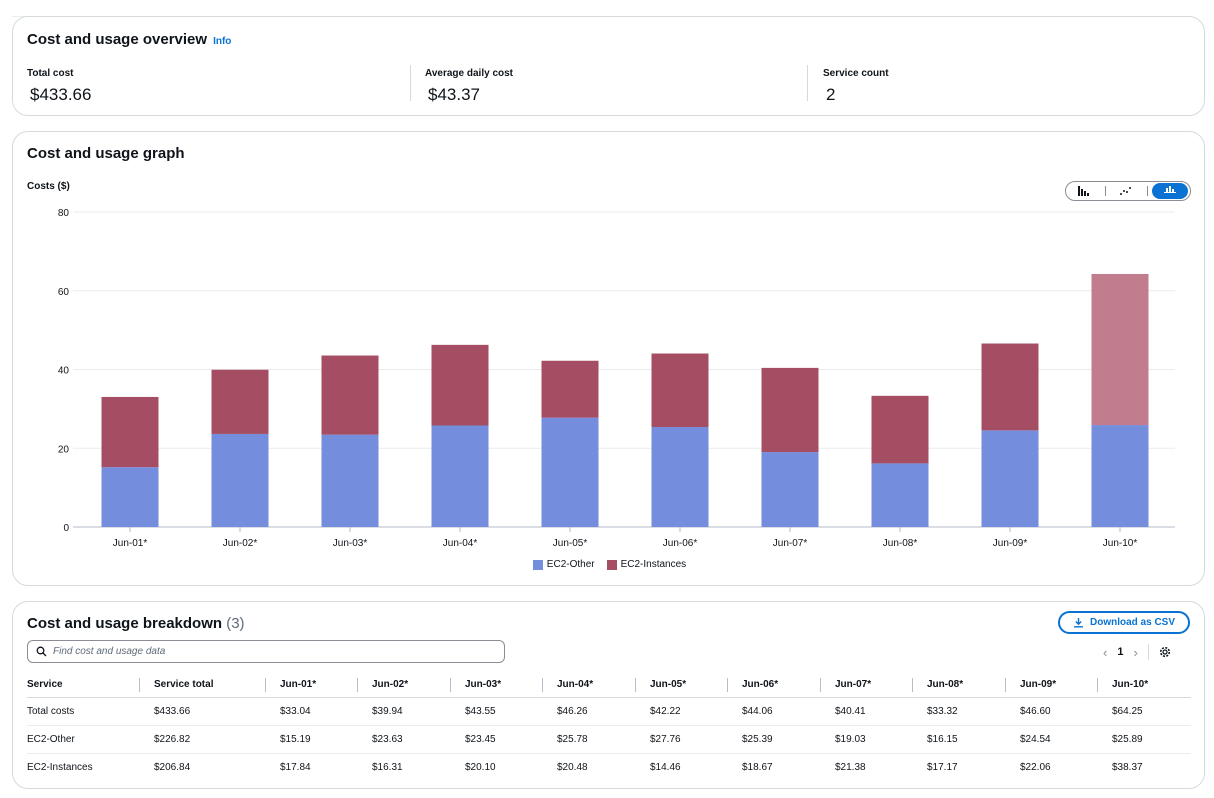  What do you see at coordinates (235, 623) in the screenshot?
I see `breakdown-count: (3)` at bounding box center [235, 623].